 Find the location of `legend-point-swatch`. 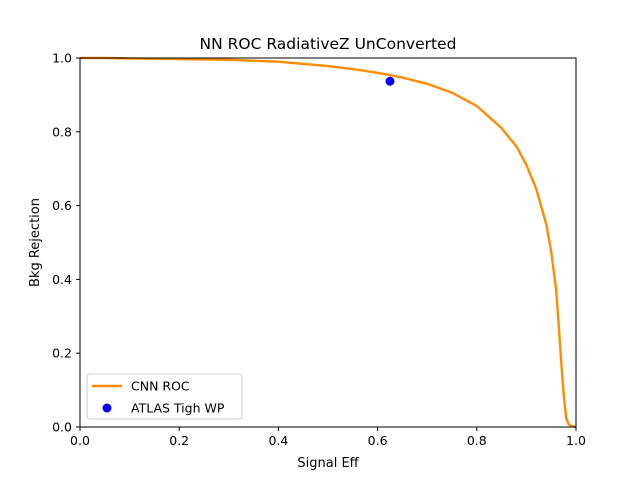

legend-point-swatch is located at coordinates (107, 408).